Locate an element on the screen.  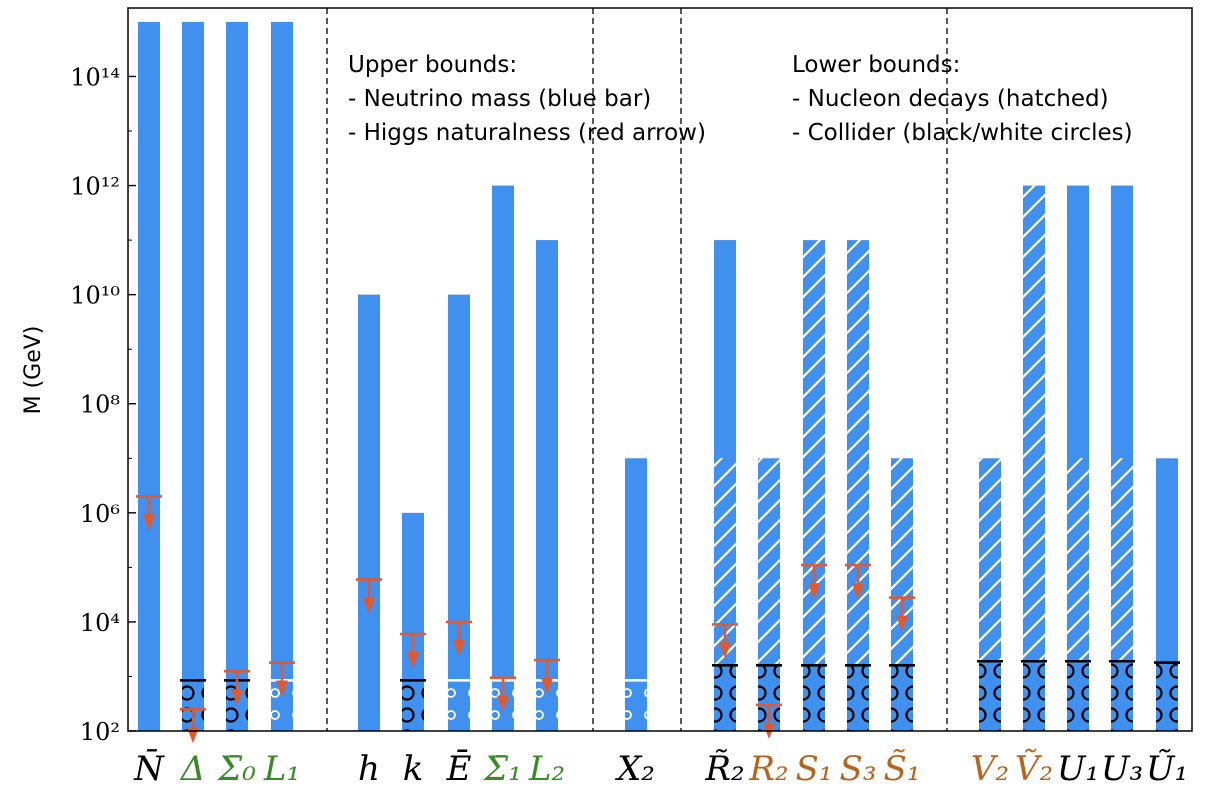
x-label-11: R₂ is located at coordinates (768, 769).